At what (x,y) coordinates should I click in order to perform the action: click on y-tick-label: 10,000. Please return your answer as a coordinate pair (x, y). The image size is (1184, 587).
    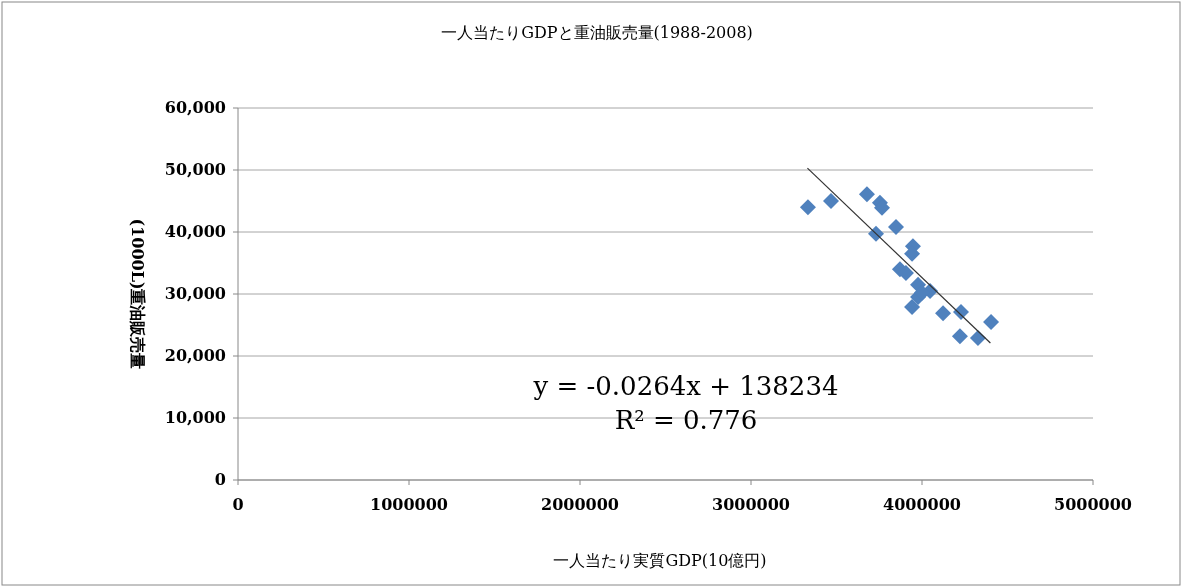
    Looking at the image, I should click on (195, 417).